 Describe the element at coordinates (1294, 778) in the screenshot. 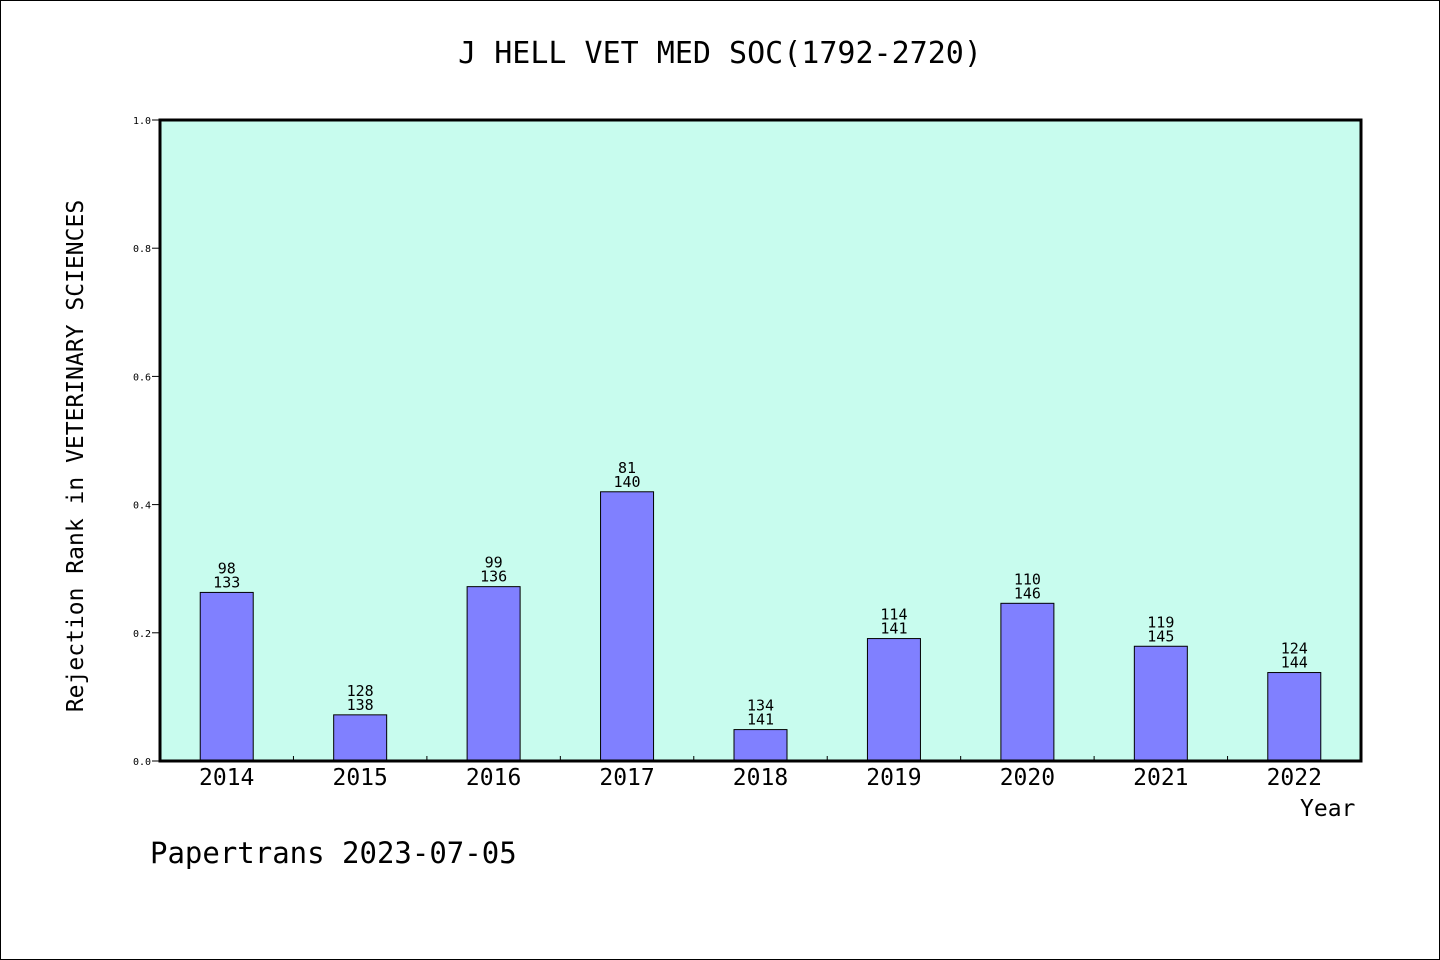

I see `x-tick-label: 2022` at that location.